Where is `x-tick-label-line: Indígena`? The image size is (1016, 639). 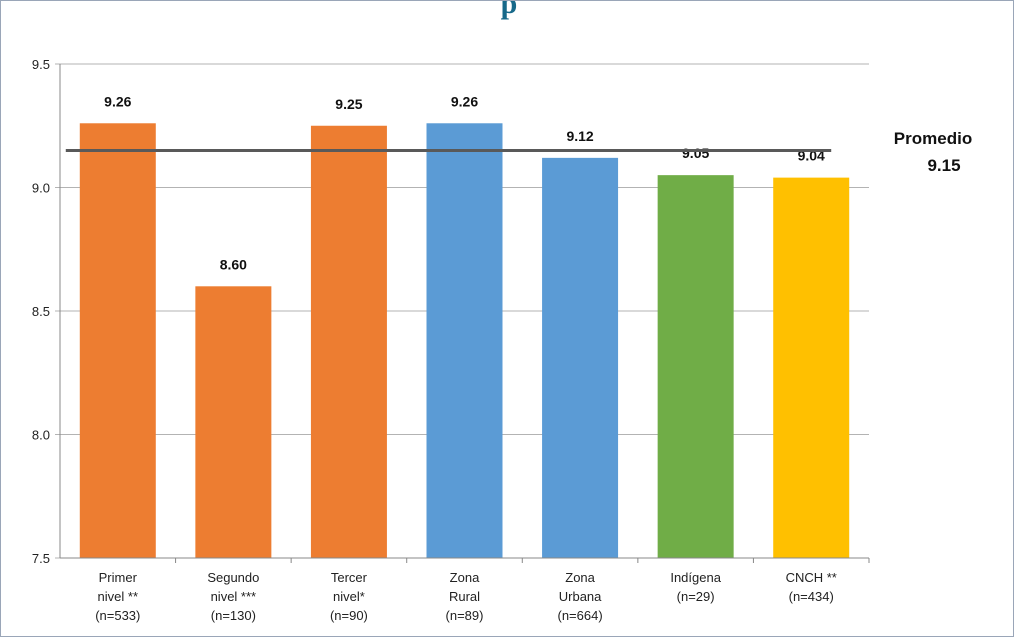
x-tick-label-line: Indígena is located at coordinates (695, 577).